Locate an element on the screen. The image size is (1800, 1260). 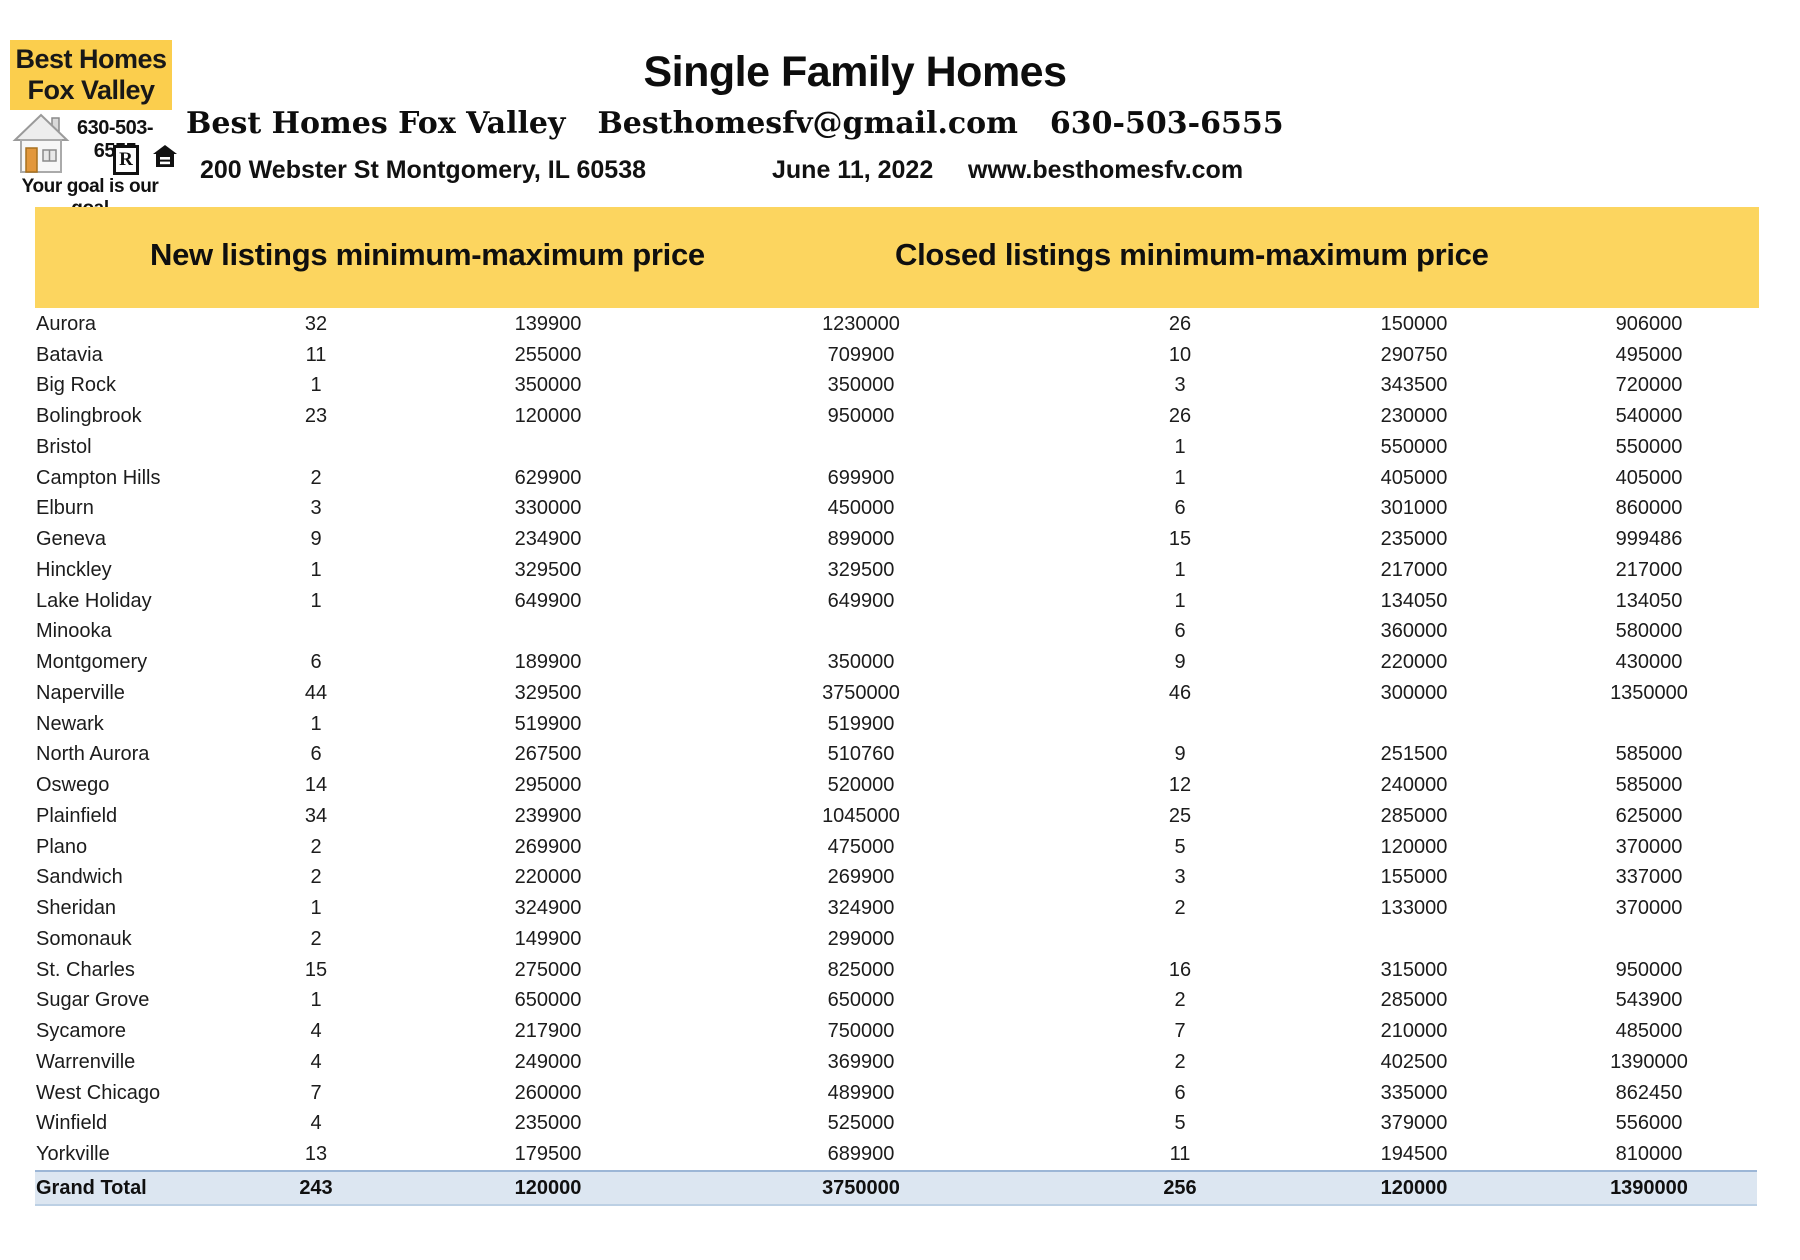
closed-max-price-cell: 405000 is located at coordinates (1649, 477).